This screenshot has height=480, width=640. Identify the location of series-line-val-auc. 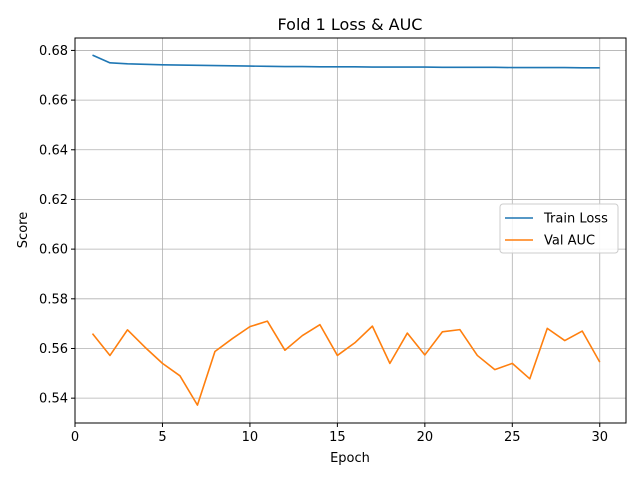
(346, 363).